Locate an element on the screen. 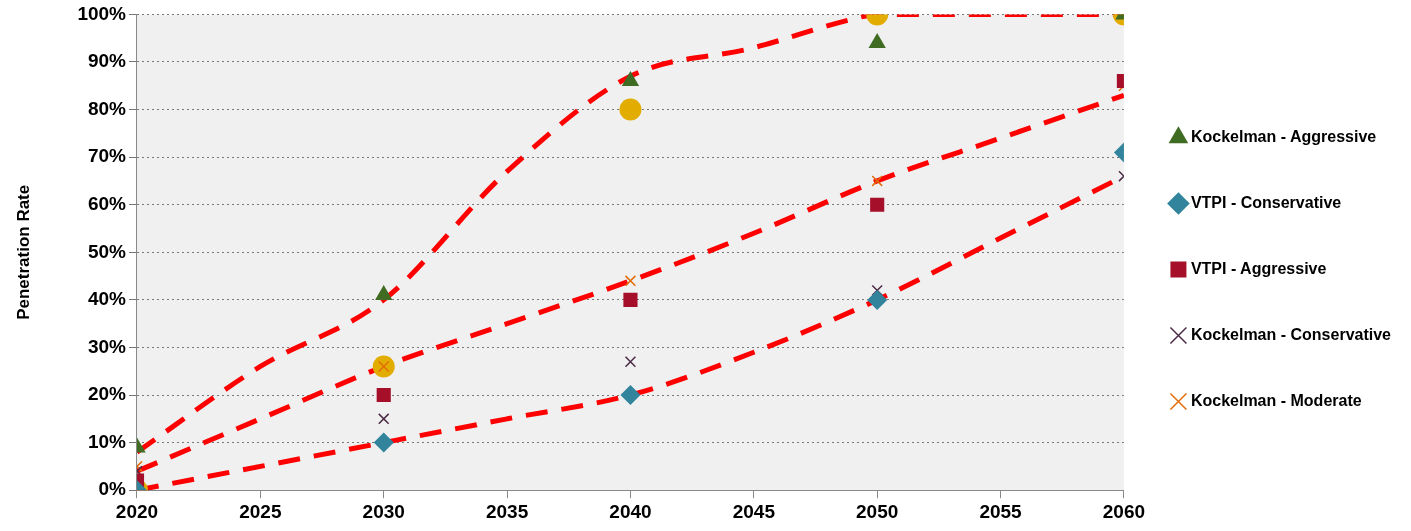 The width and height of the screenshot is (1411, 531). x-tick-label: 2055 is located at coordinates (1001, 511).